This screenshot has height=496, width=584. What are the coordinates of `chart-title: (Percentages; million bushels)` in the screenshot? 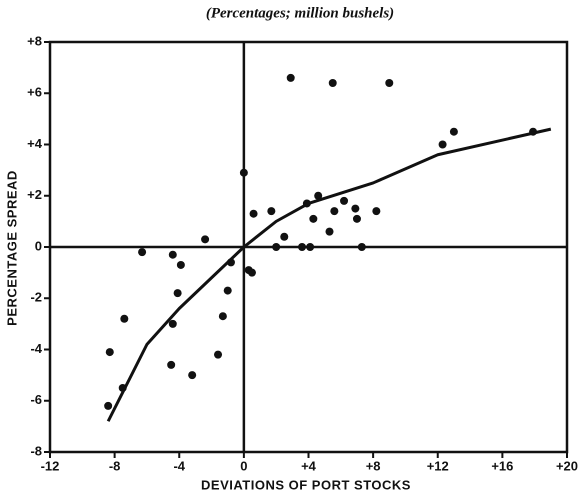 It's located at (300, 13).